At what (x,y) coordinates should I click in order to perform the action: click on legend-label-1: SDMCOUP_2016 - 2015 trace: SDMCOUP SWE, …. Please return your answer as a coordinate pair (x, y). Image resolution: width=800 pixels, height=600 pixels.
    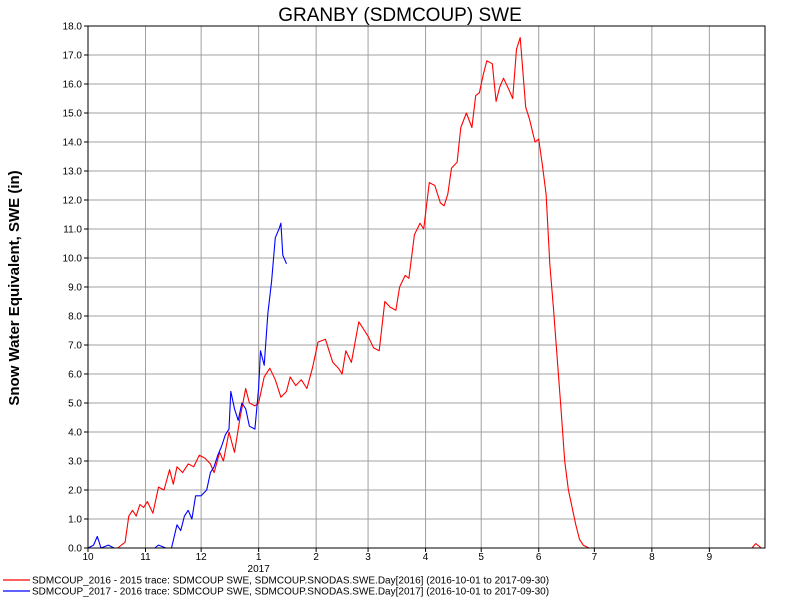
    Looking at the image, I should click on (290, 581).